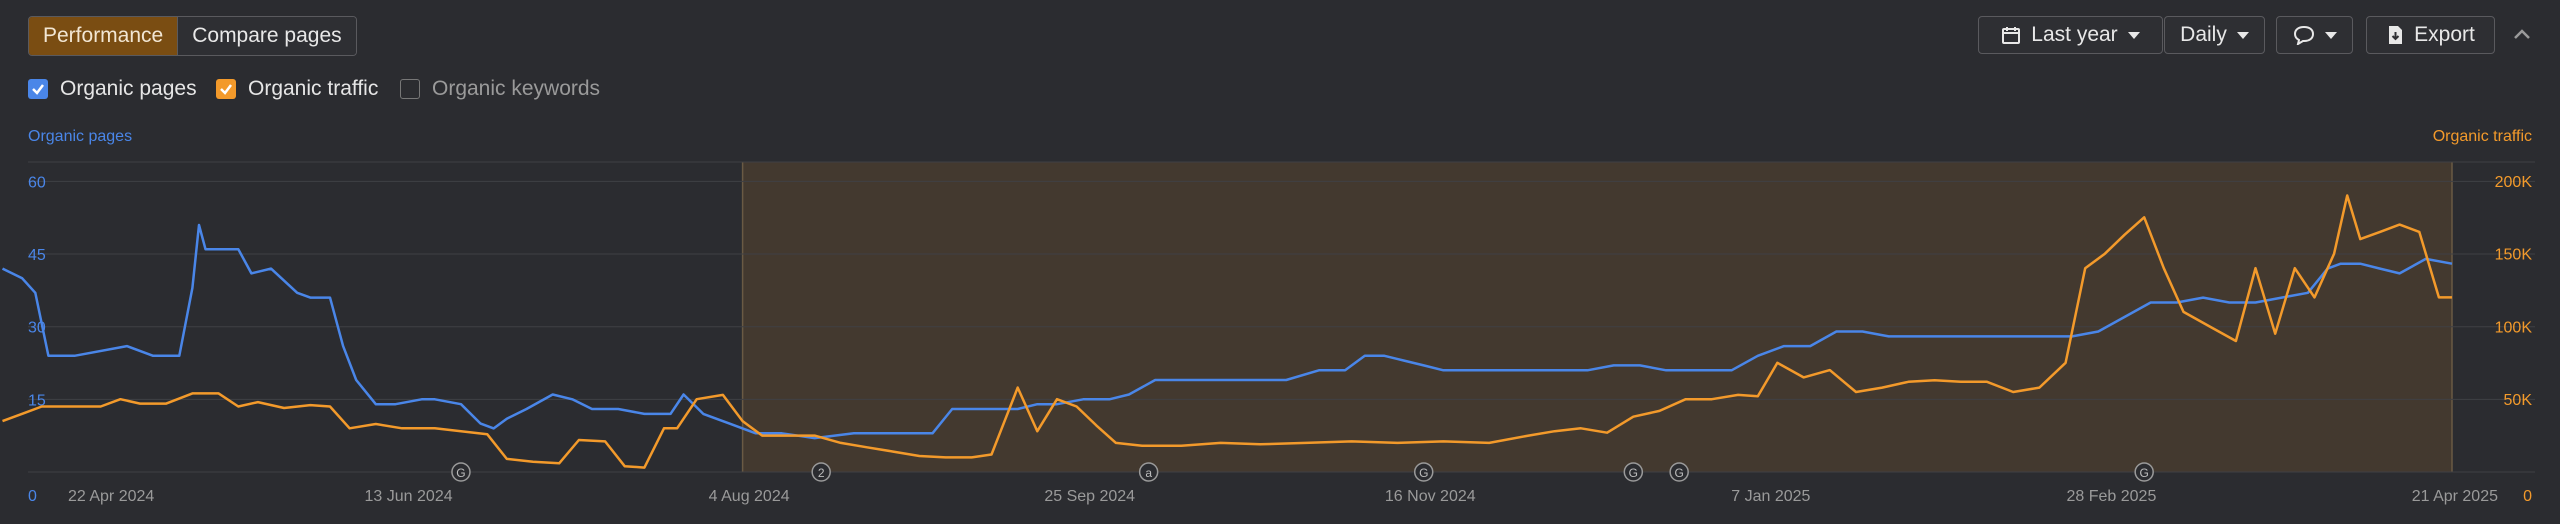  I want to click on x-tick-label: 22 Apr 2024, so click(111, 496).